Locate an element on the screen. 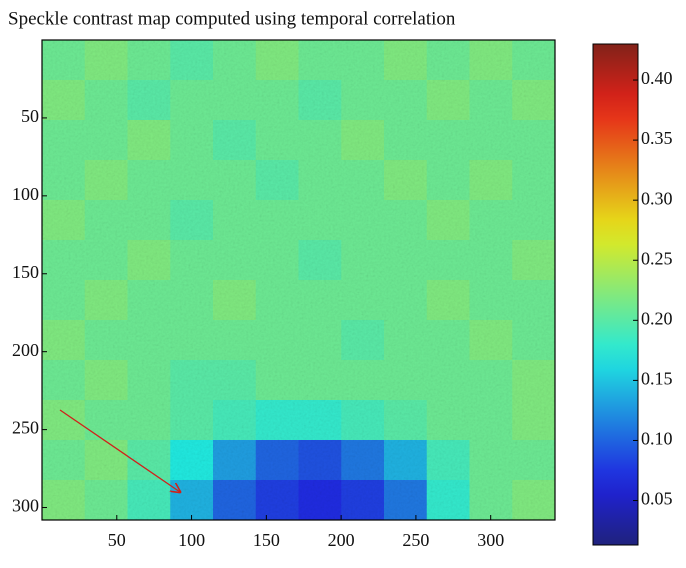  y-tick-label: 150 is located at coordinates (25, 272).